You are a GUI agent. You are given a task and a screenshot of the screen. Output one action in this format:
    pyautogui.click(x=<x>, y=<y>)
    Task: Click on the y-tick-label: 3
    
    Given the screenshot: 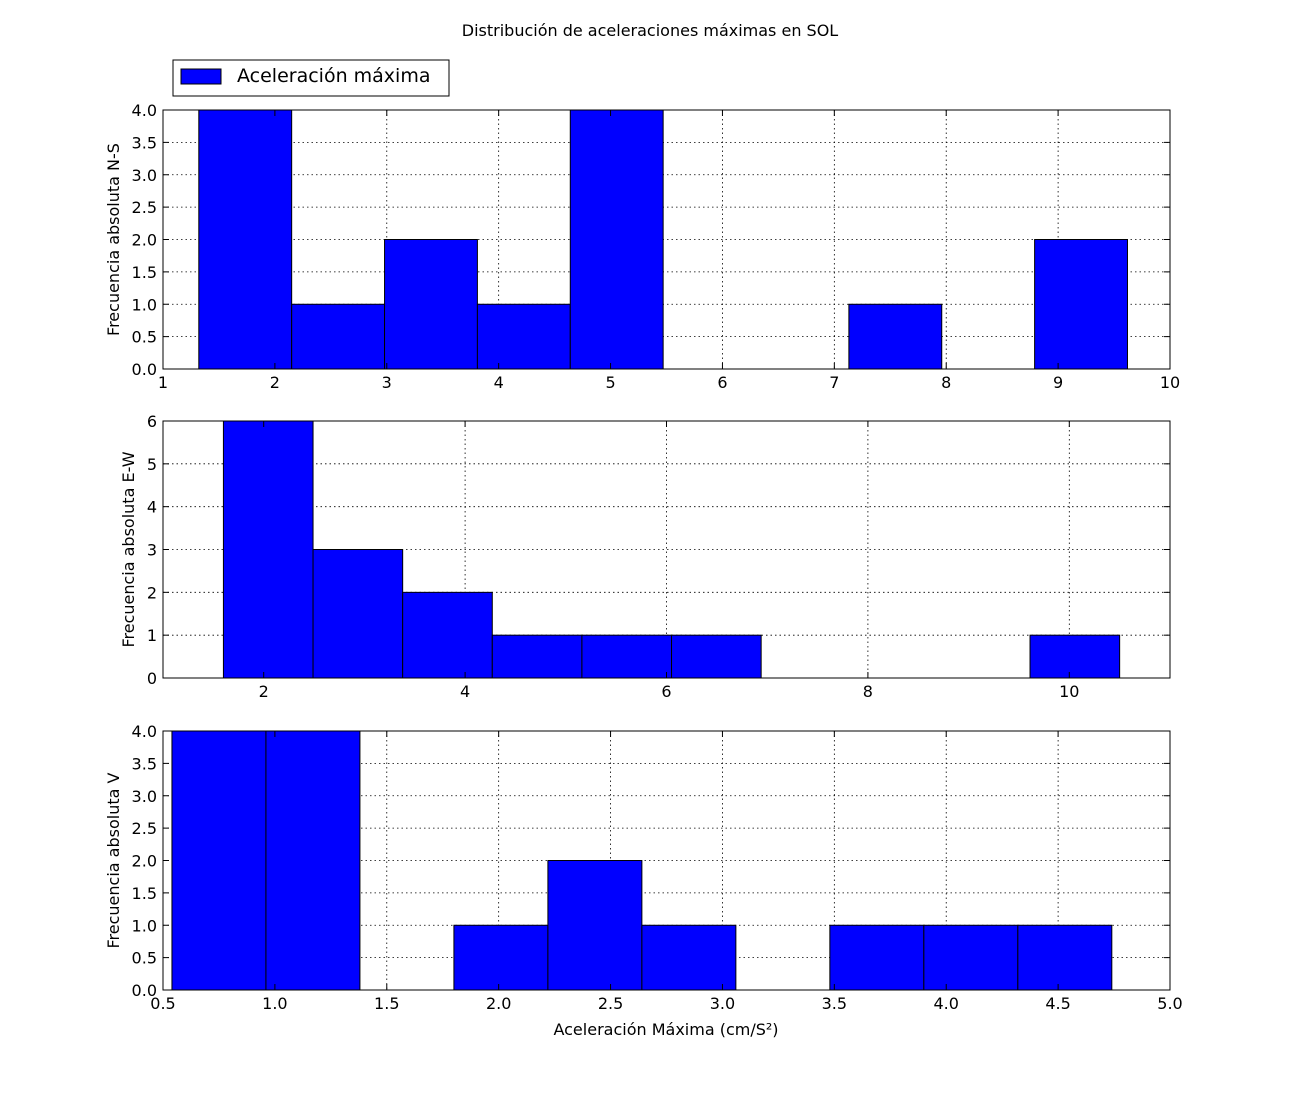 What is the action you would take?
    pyautogui.click(x=152, y=550)
    